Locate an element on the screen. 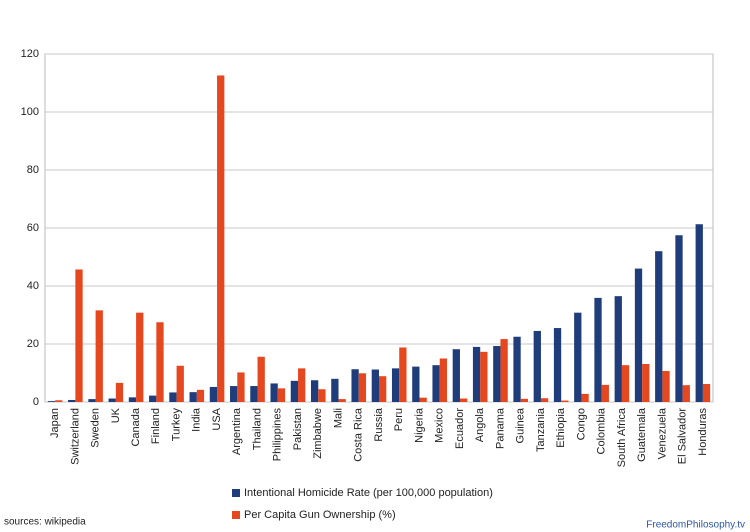 The width and height of the screenshot is (750, 532). x-tick-label: Tanzania is located at coordinates (541, 429).